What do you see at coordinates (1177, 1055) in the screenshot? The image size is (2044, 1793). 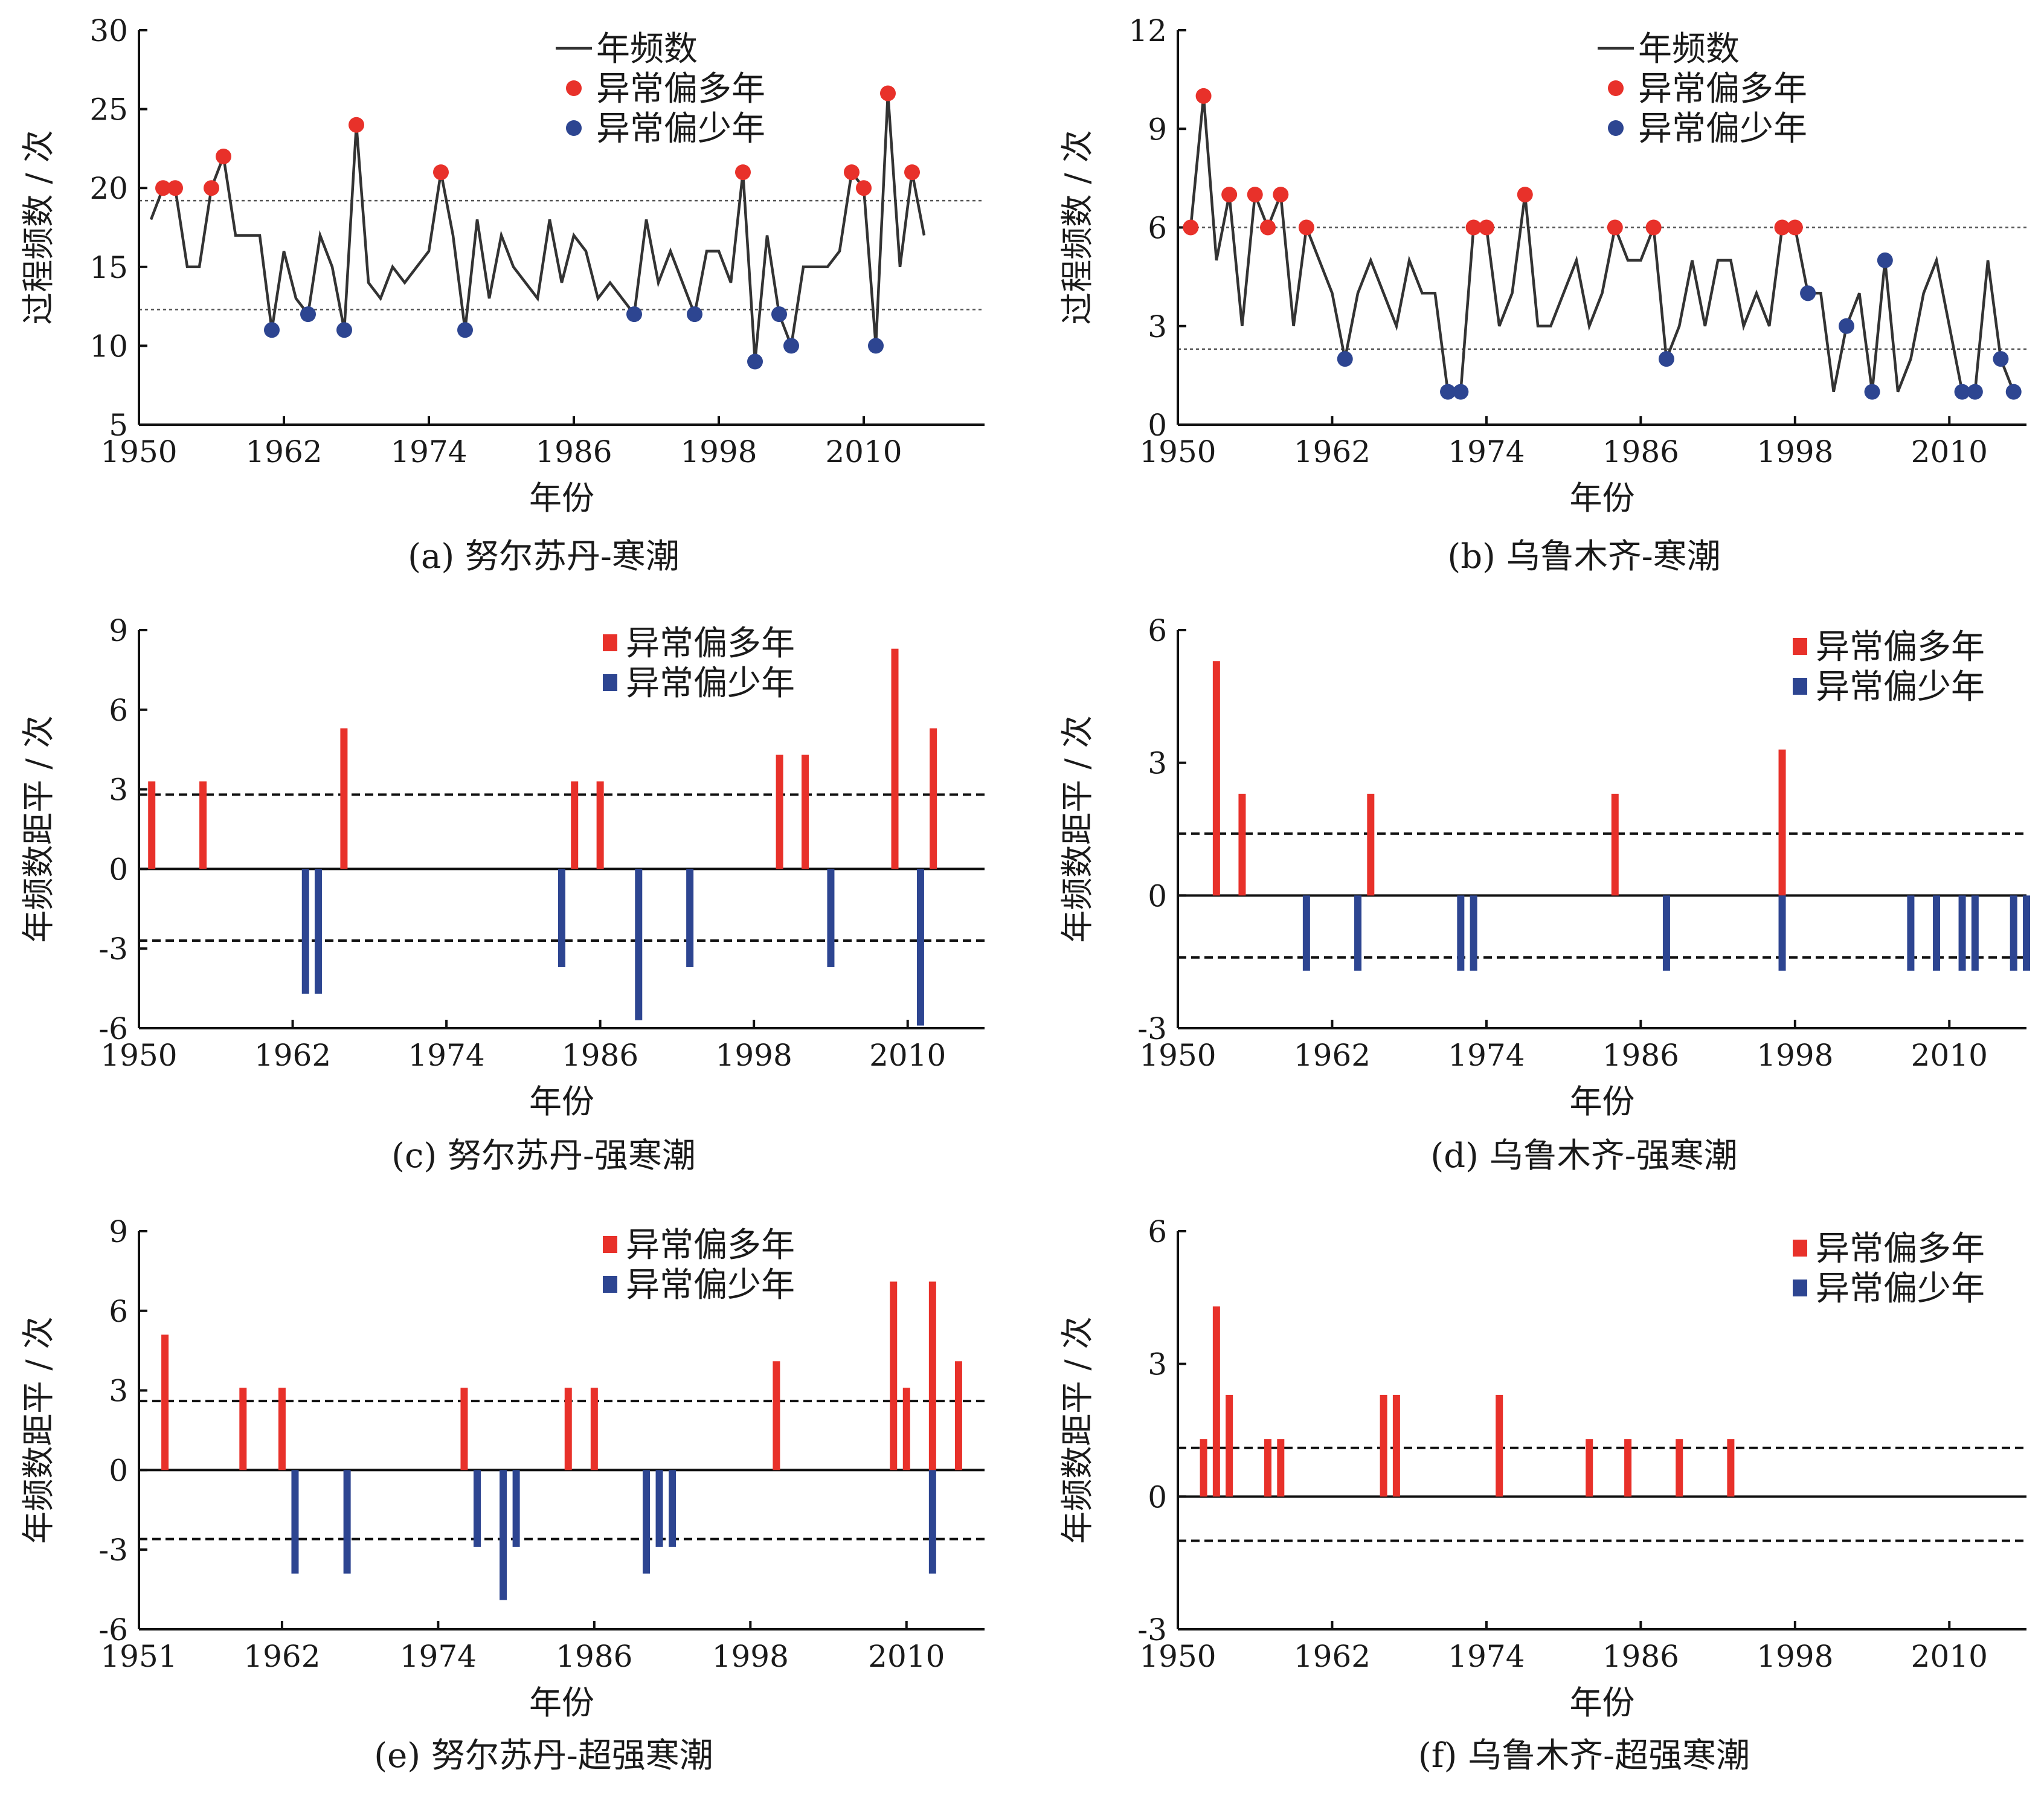 I see `x-tick-label: 1950` at bounding box center [1177, 1055].